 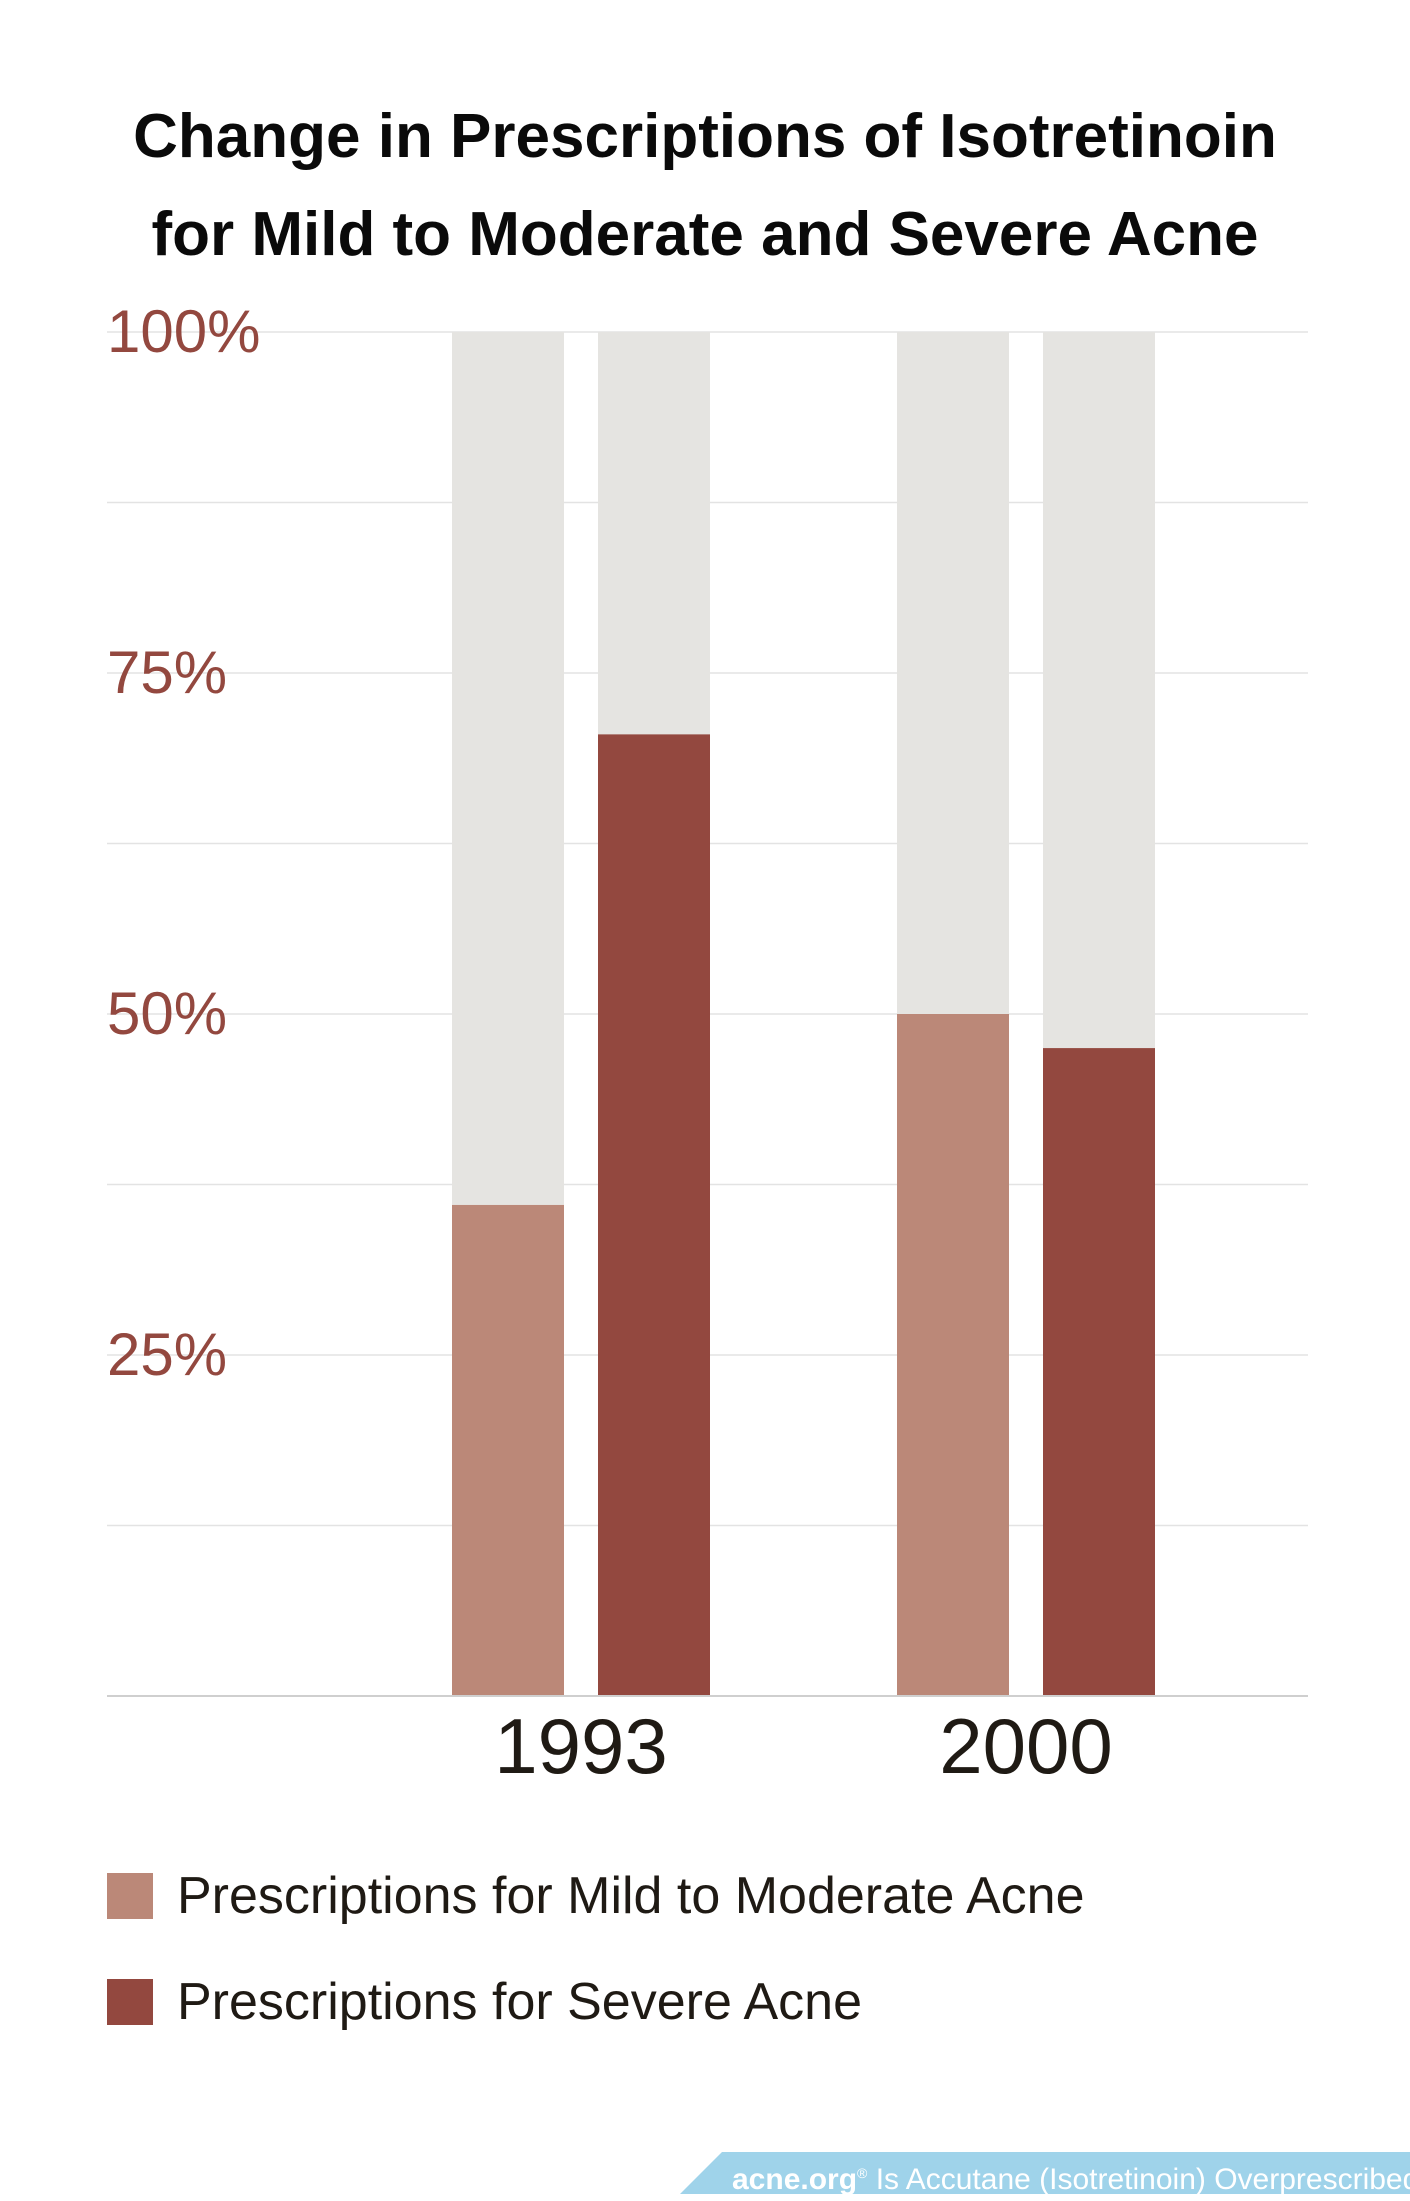 I want to click on legend-label-severe: Prescriptions for Severe Acne, so click(x=519, y=2002).